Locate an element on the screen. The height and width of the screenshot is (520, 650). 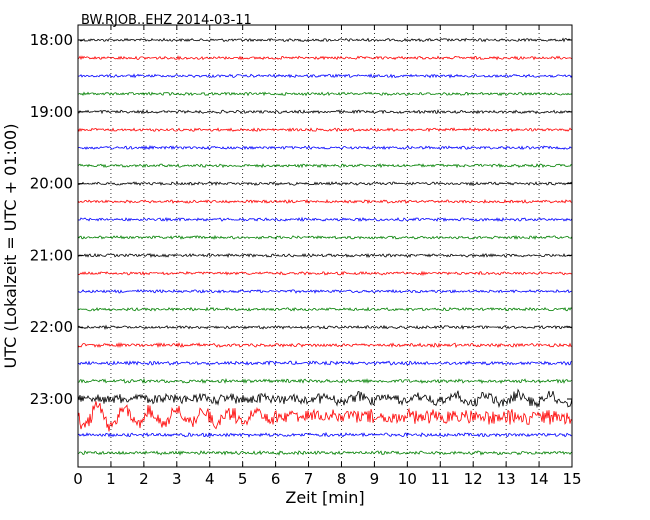
x-tick-label: 13 is located at coordinates (506, 479).